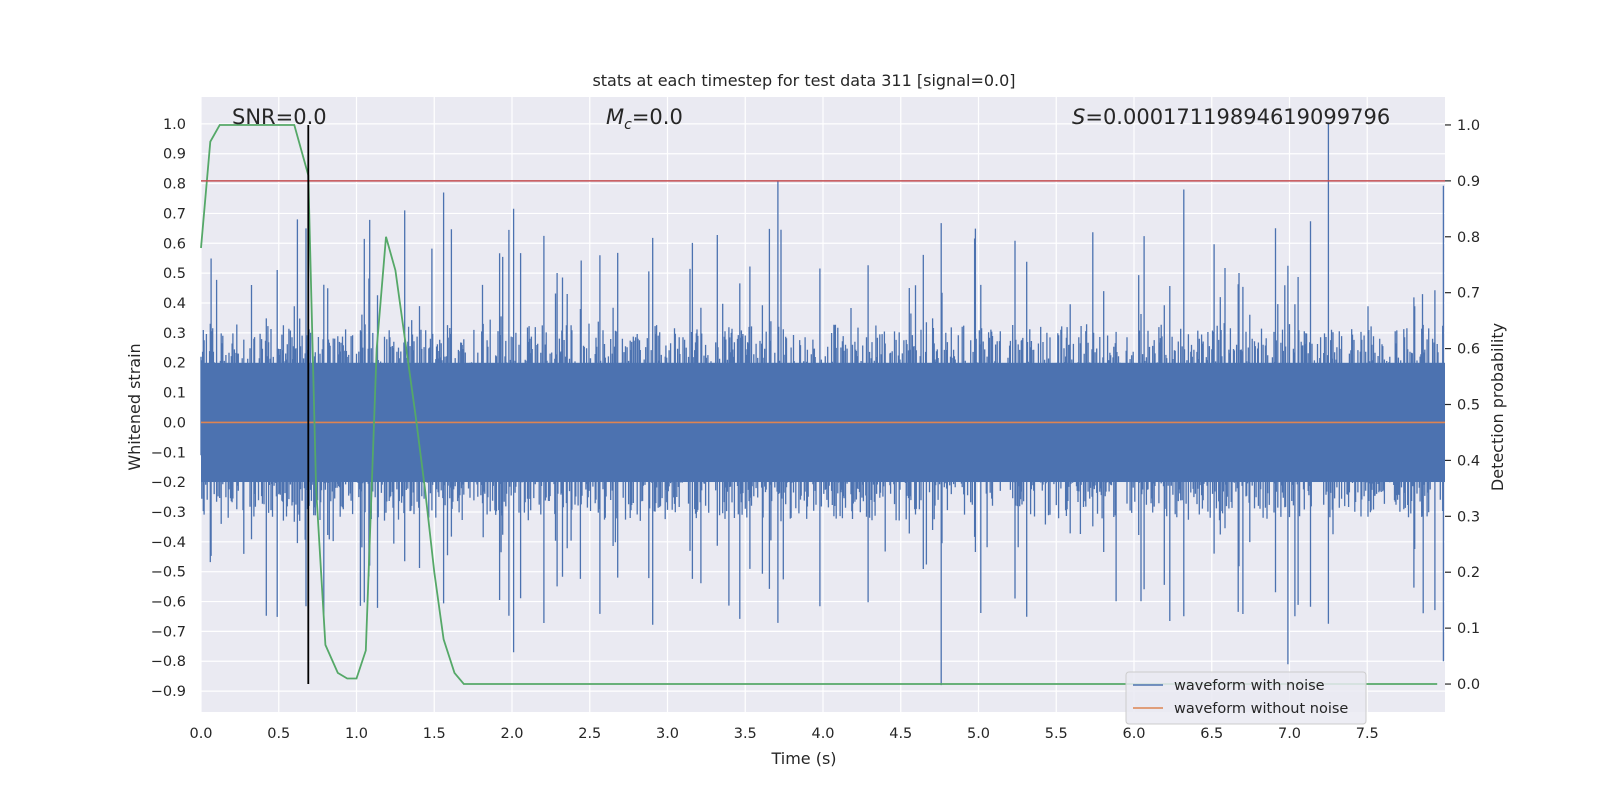 The height and width of the screenshot is (800, 1600). What do you see at coordinates (1249, 686) in the screenshot?
I see `legend-label-noise: waveform with noise` at bounding box center [1249, 686].